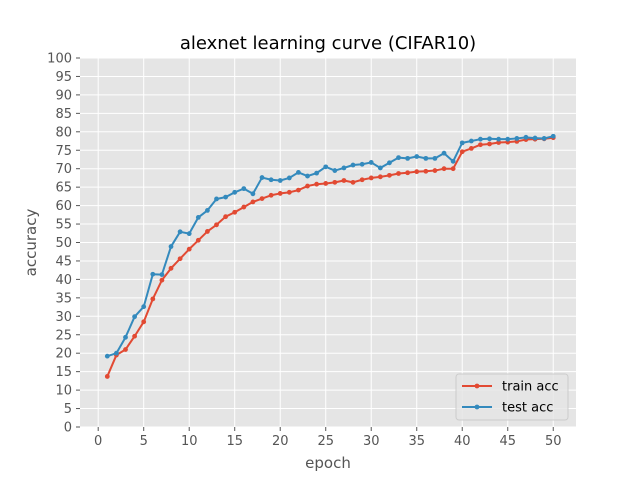  I want to click on y-tick-label: 25, so click(63, 335).